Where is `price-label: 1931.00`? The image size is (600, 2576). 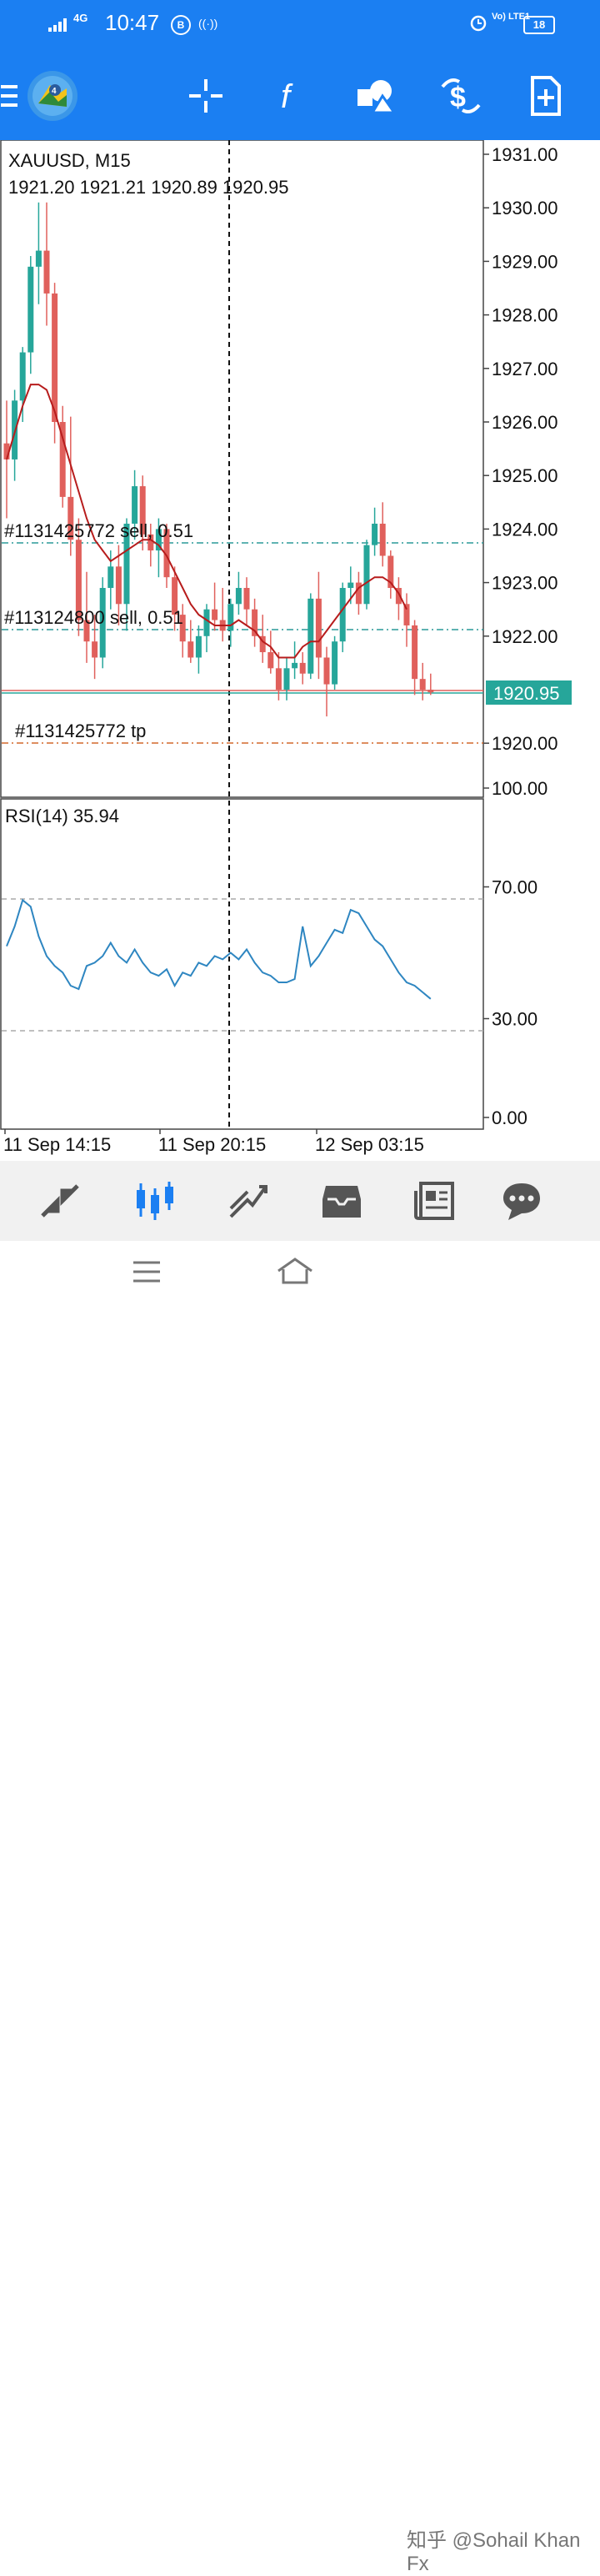 price-label: 1931.00 is located at coordinates (525, 154).